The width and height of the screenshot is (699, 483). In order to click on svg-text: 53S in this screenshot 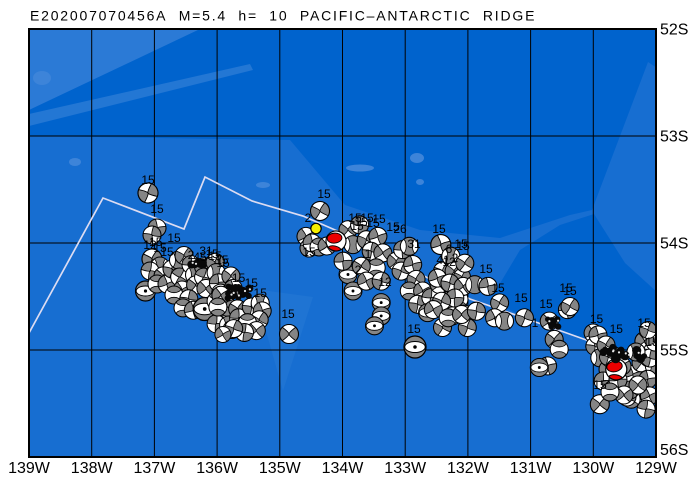, I will do `click(674, 137)`.